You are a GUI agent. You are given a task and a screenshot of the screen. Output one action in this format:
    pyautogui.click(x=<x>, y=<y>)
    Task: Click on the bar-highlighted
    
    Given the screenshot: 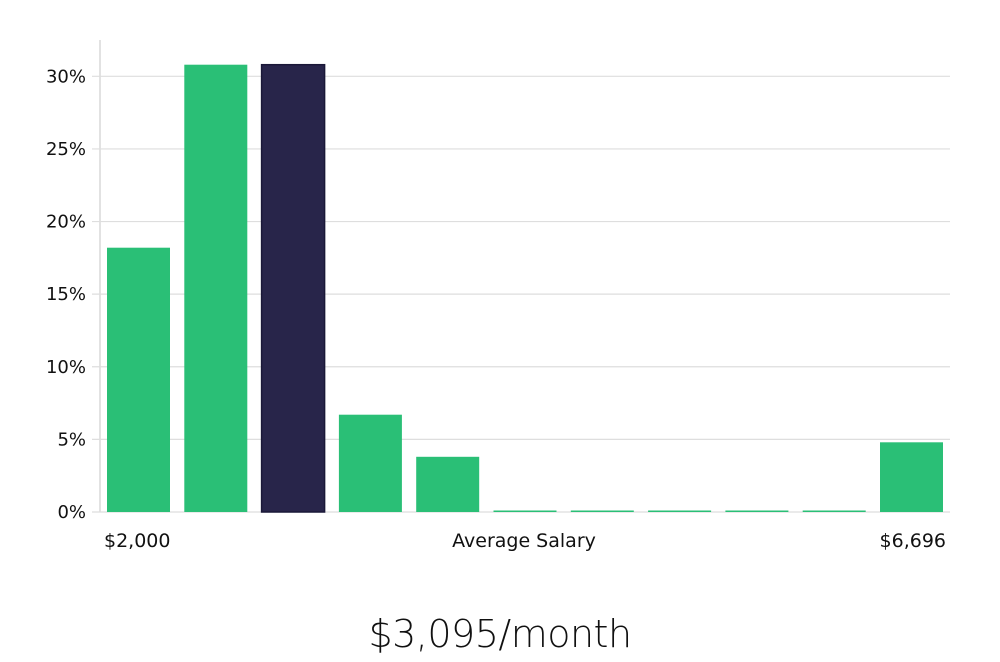 What is the action you would take?
    pyautogui.click(x=293, y=288)
    